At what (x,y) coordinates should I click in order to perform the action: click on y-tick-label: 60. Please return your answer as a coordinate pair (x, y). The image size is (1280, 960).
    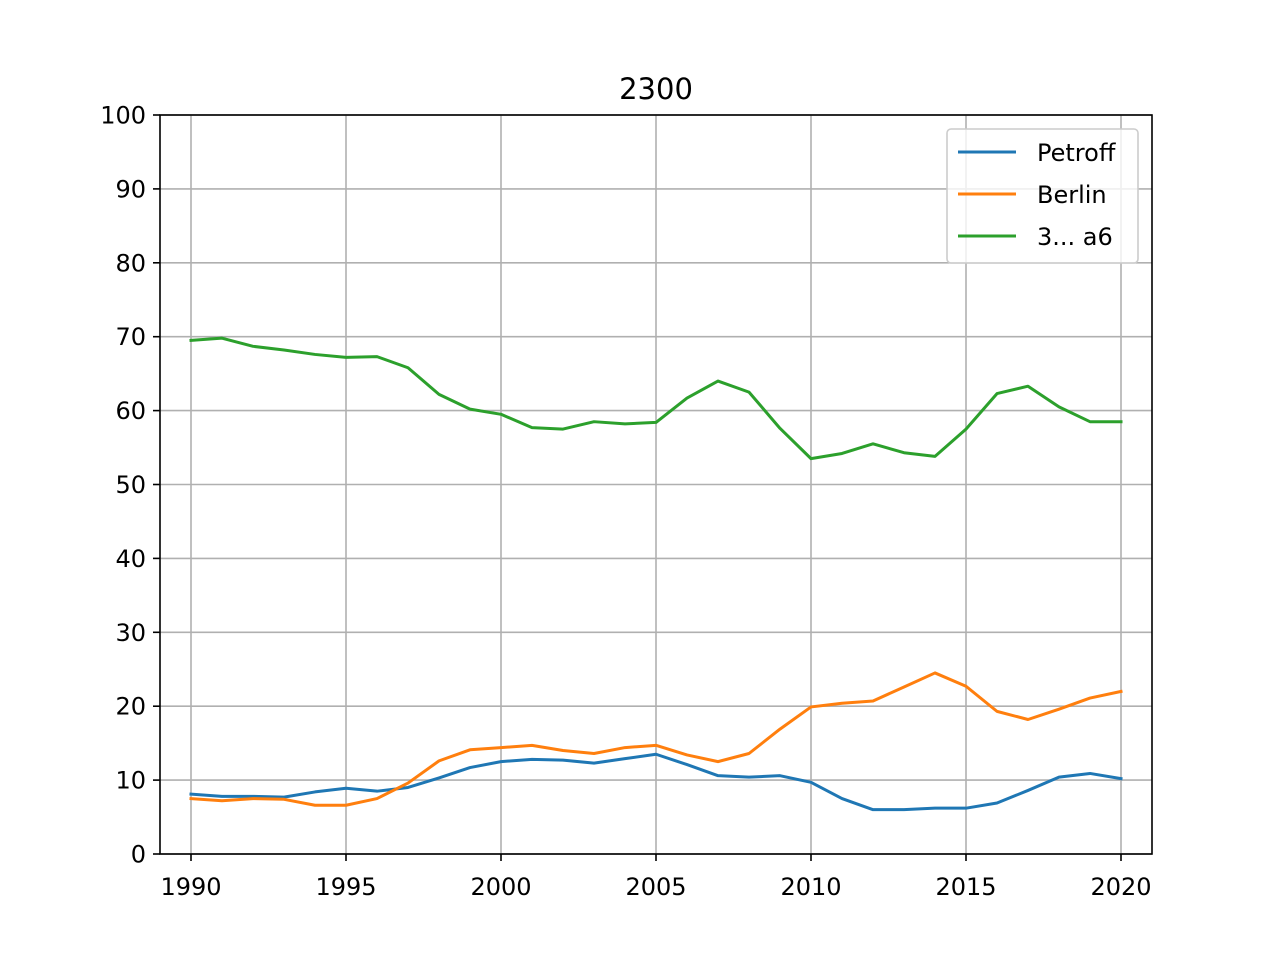
    Looking at the image, I should click on (130, 411).